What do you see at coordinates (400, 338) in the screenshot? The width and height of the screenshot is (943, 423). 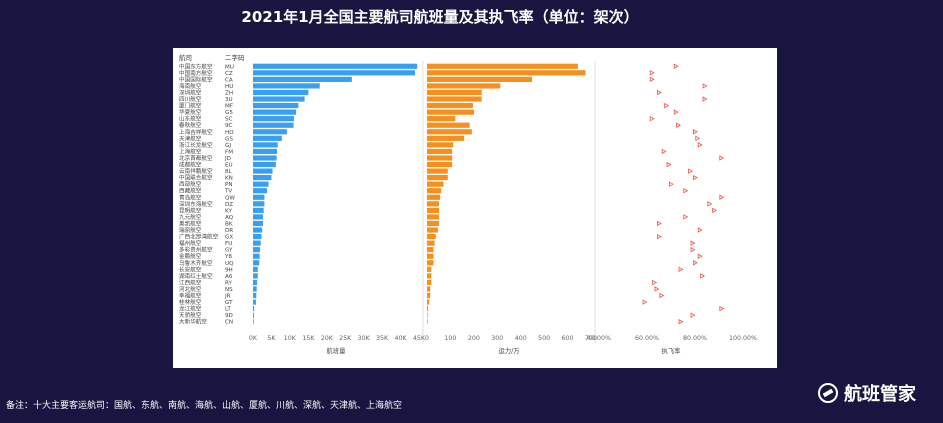 I see `x-tick-label: 40K` at bounding box center [400, 338].